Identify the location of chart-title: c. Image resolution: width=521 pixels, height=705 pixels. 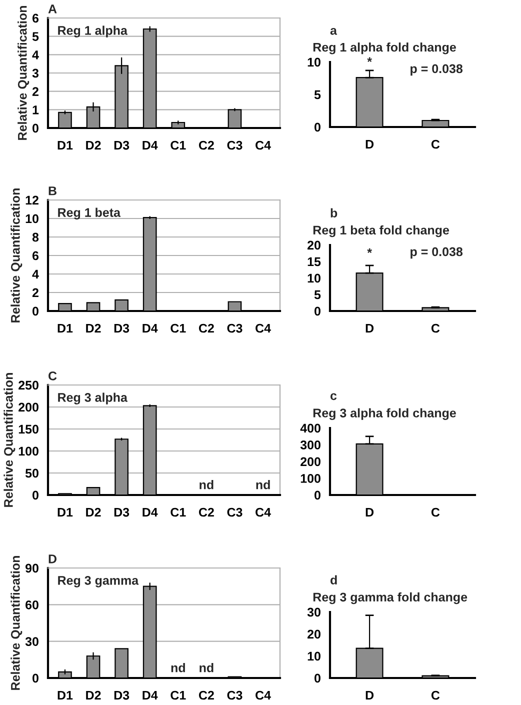
(333, 396).